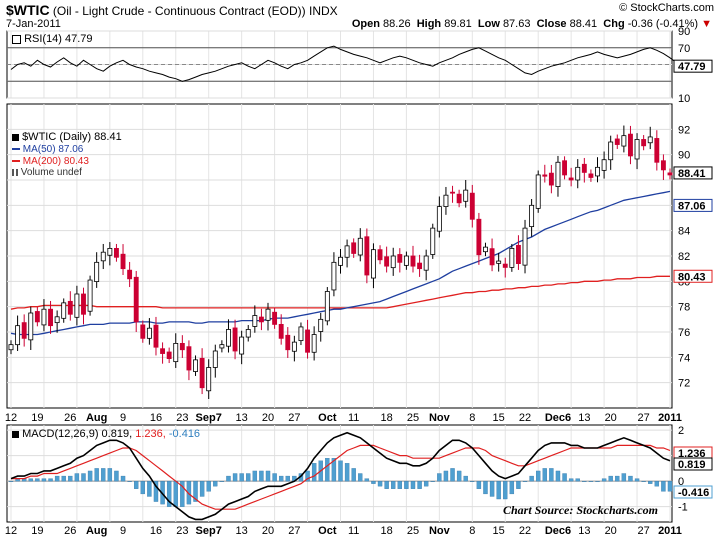 This screenshot has width=720, height=545. What do you see at coordinates (693, 492) in the screenshot?
I see `macd-hist-value-box` at bounding box center [693, 492].